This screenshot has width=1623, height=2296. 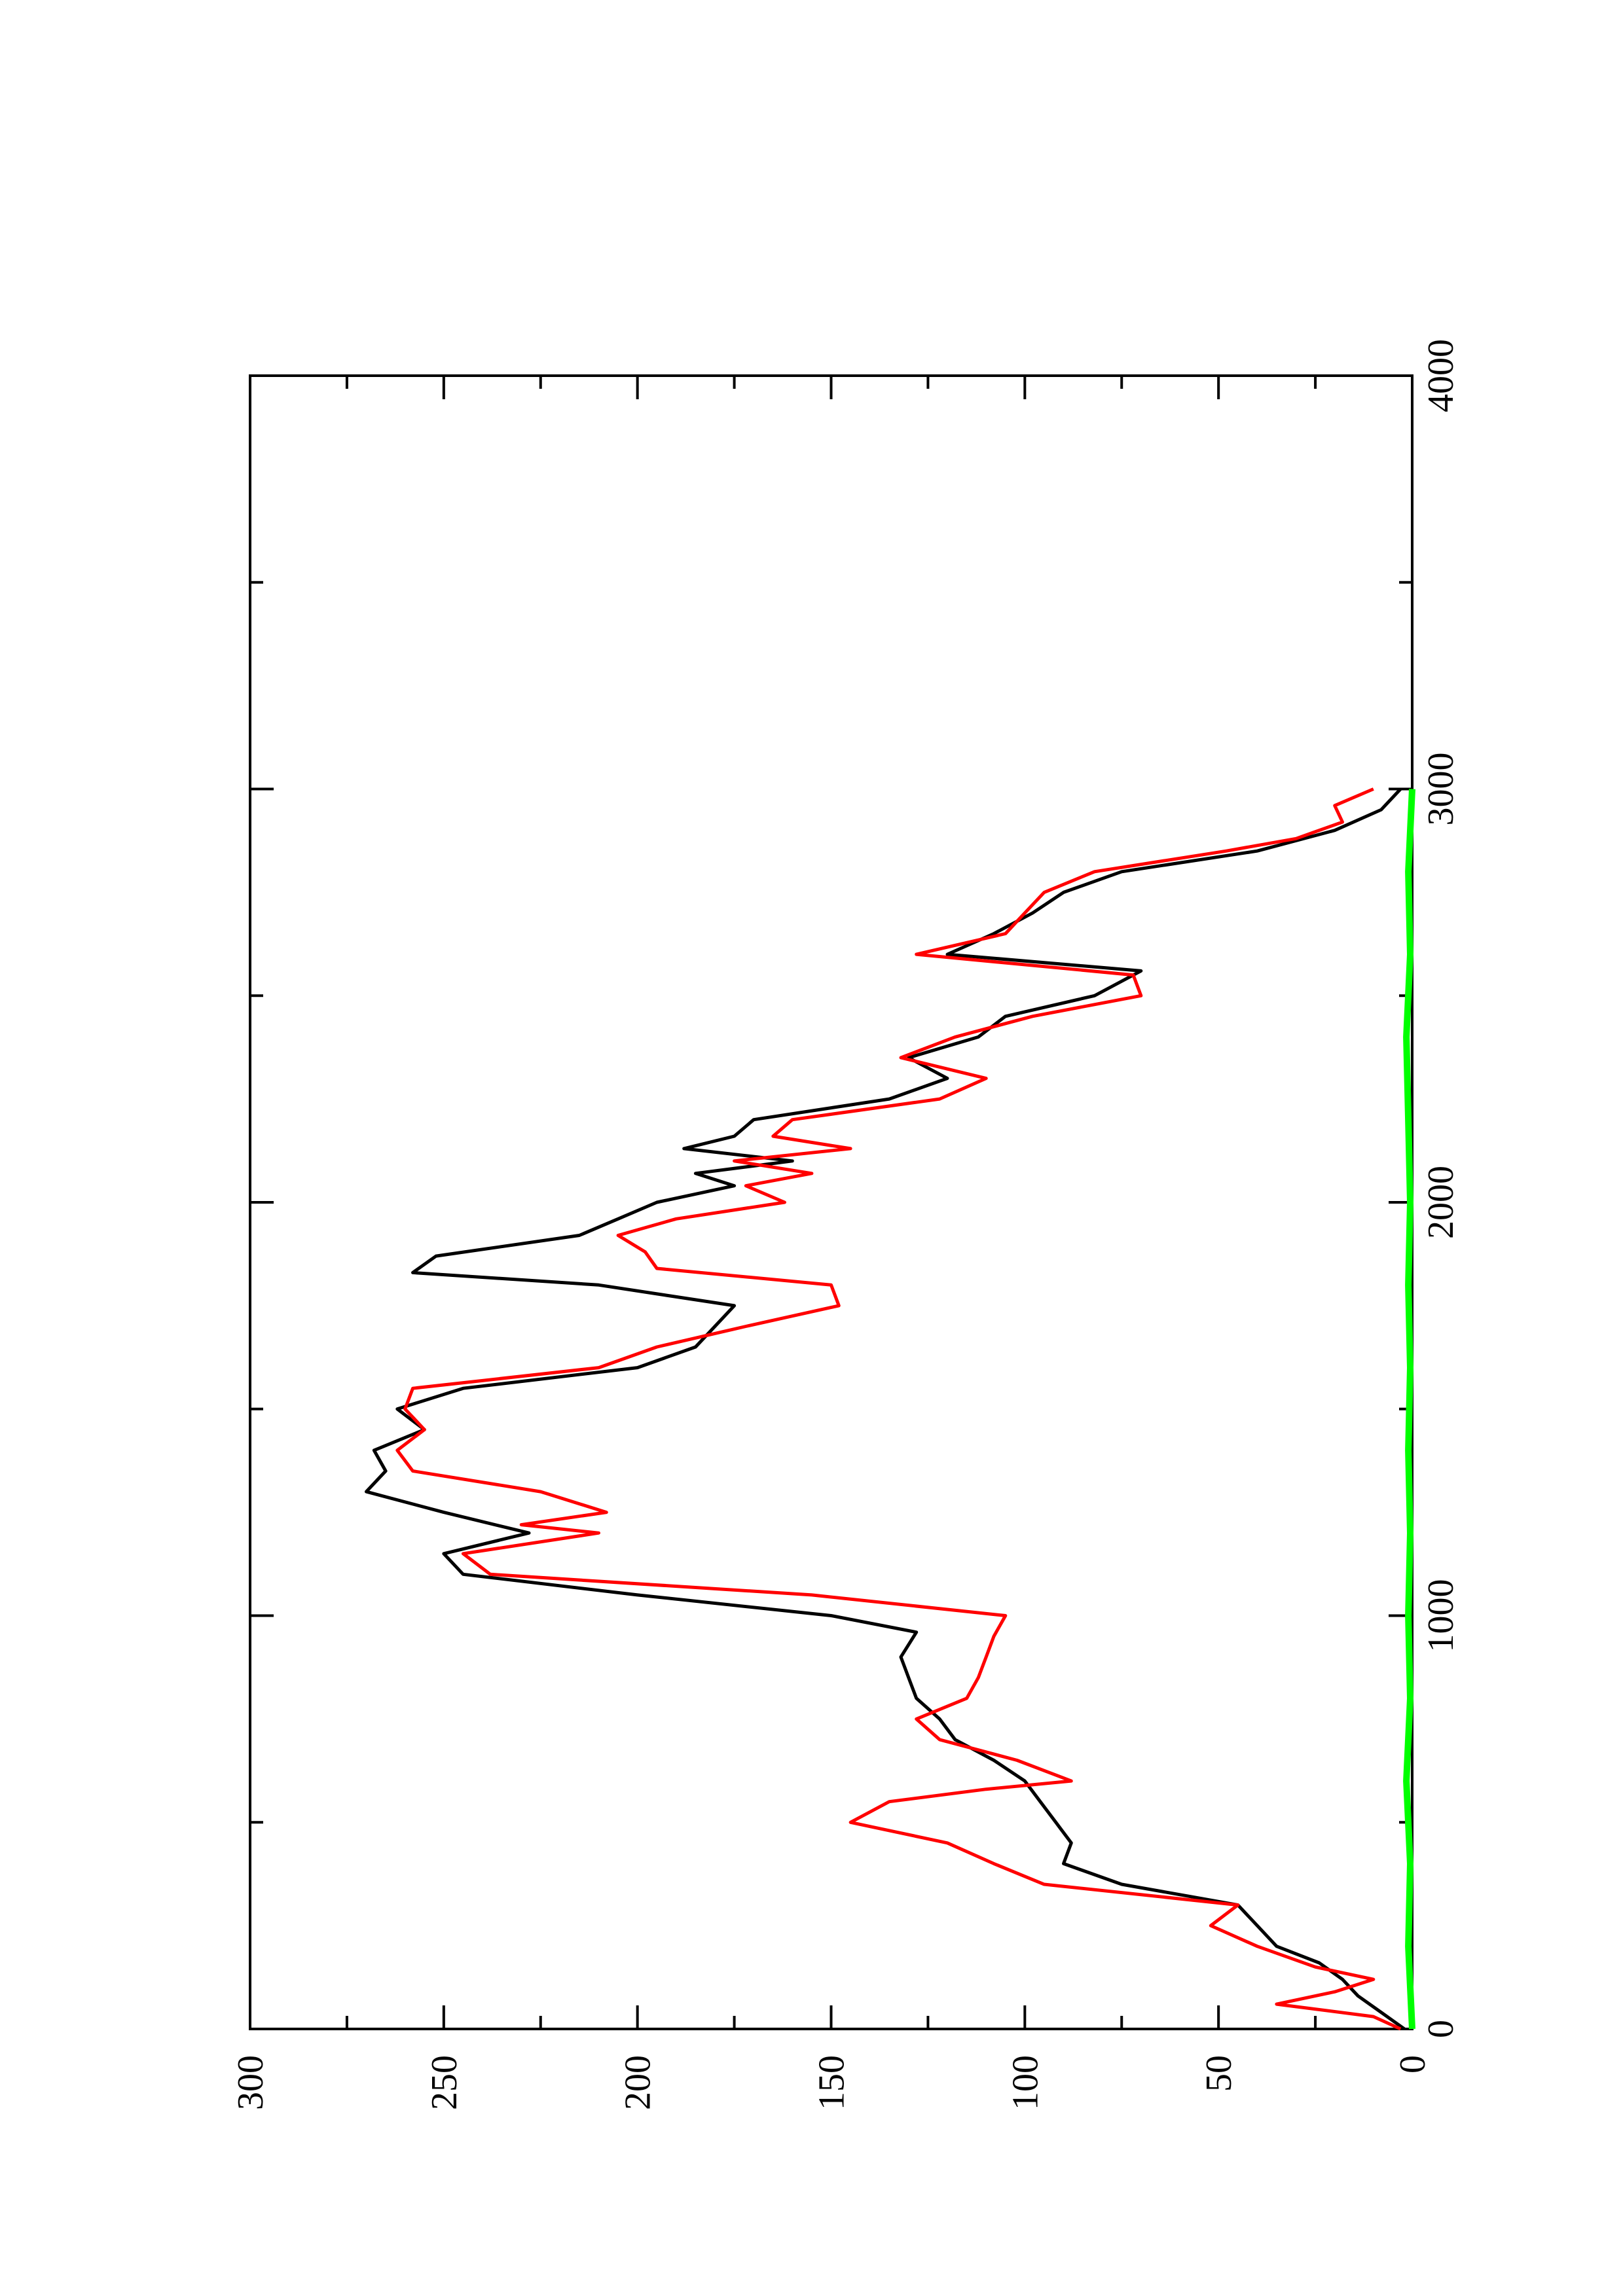 I want to click on y-tick-label: 300, so click(x=250, y=2082).